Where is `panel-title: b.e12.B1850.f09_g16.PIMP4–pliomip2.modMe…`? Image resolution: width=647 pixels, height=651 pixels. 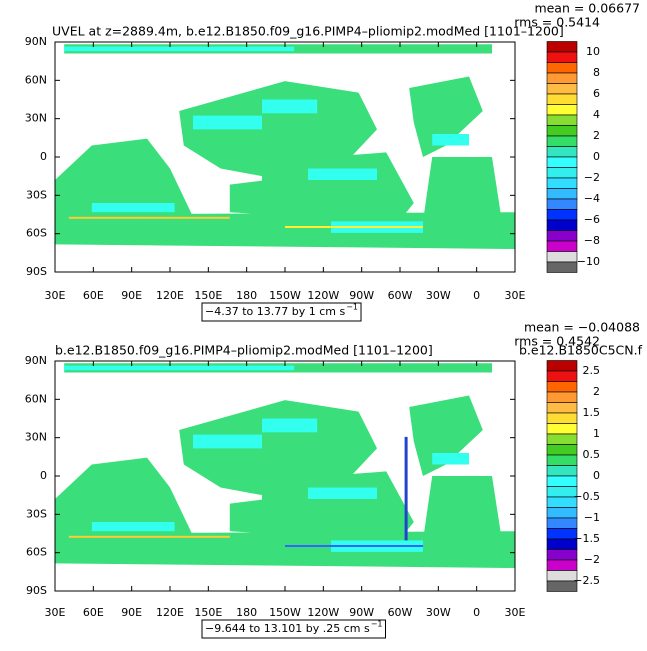
panel-title: b.e12.B1850.f09_g16.PIMP4–pliomip2.modMe… is located at coordinates (244, 350).